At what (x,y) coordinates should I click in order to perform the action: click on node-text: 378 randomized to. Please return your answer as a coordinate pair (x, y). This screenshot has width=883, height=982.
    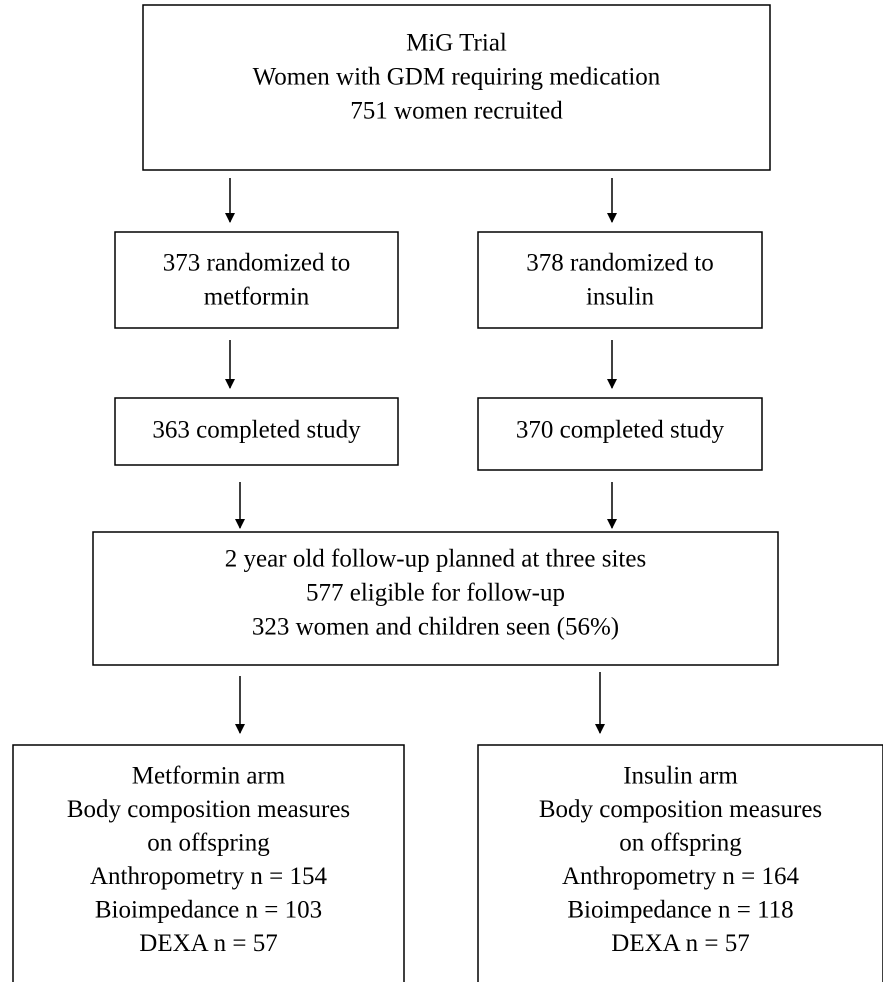
    Looking at the image, I should click on (619, 263).